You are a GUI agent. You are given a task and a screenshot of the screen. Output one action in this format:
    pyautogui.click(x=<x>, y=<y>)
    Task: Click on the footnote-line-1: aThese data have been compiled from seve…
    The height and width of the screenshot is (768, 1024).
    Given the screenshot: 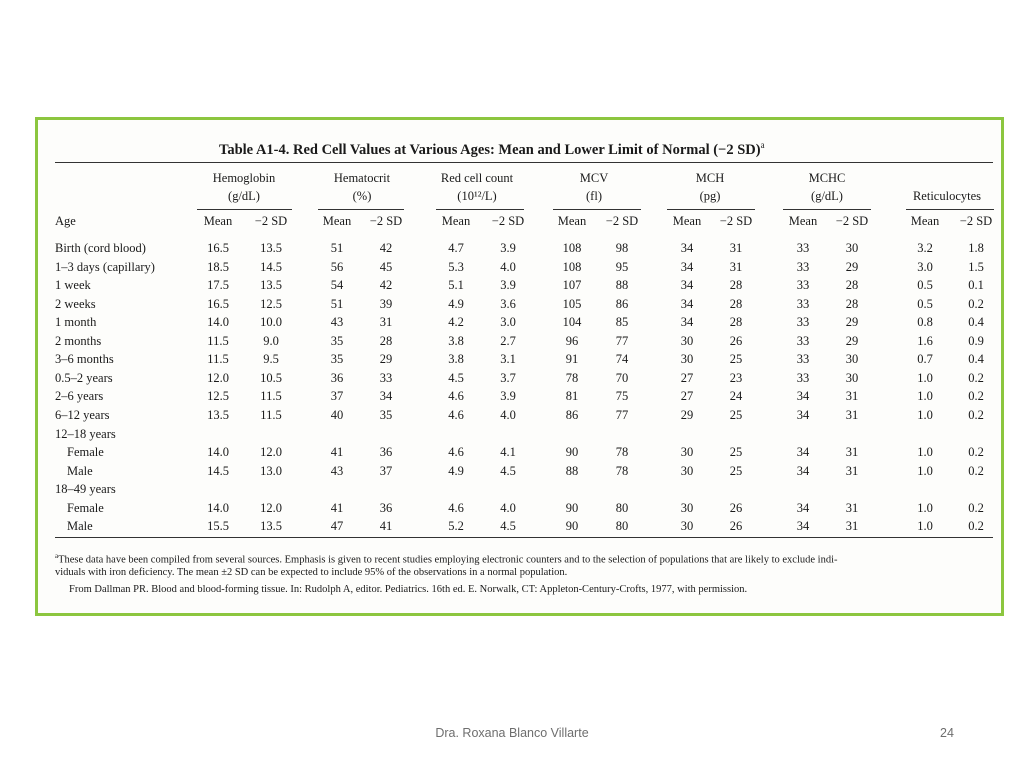 What is the action you would take?
    pyautogui.click(x=446, y=558)
    